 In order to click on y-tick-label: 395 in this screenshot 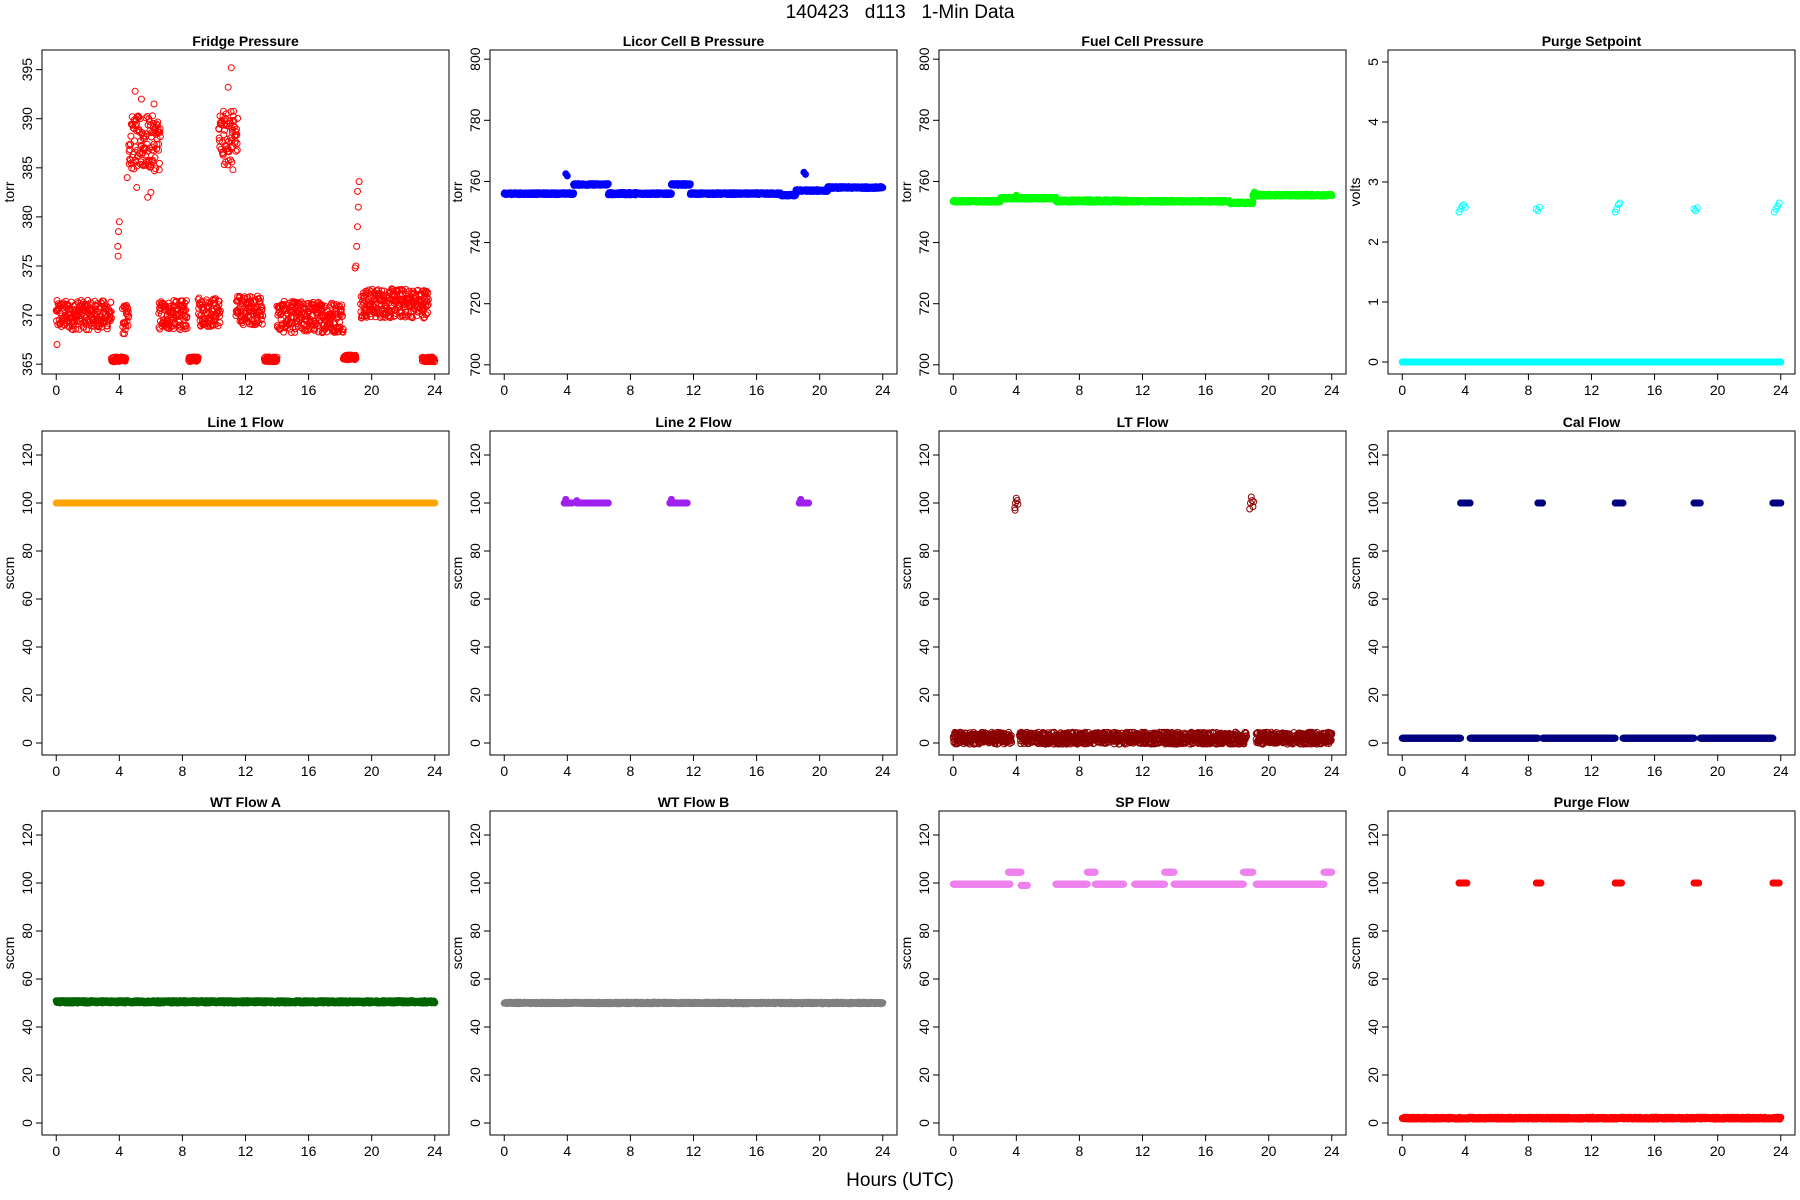, I will do `click(27, 70)`.